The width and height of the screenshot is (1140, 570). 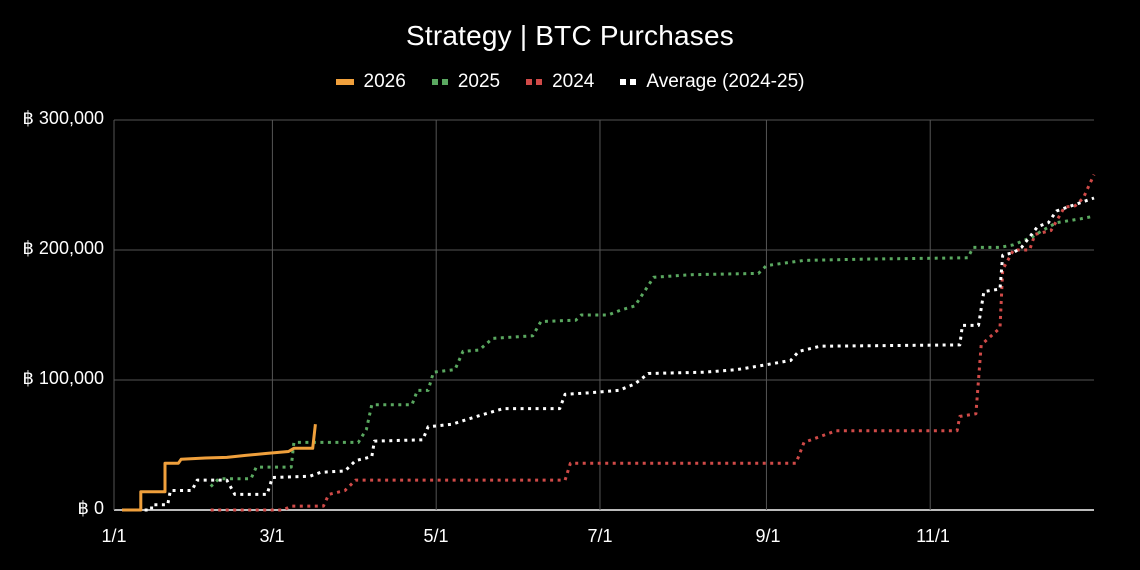 I want to click on legend-item-2026: 2026, so click(x=370, y=82).